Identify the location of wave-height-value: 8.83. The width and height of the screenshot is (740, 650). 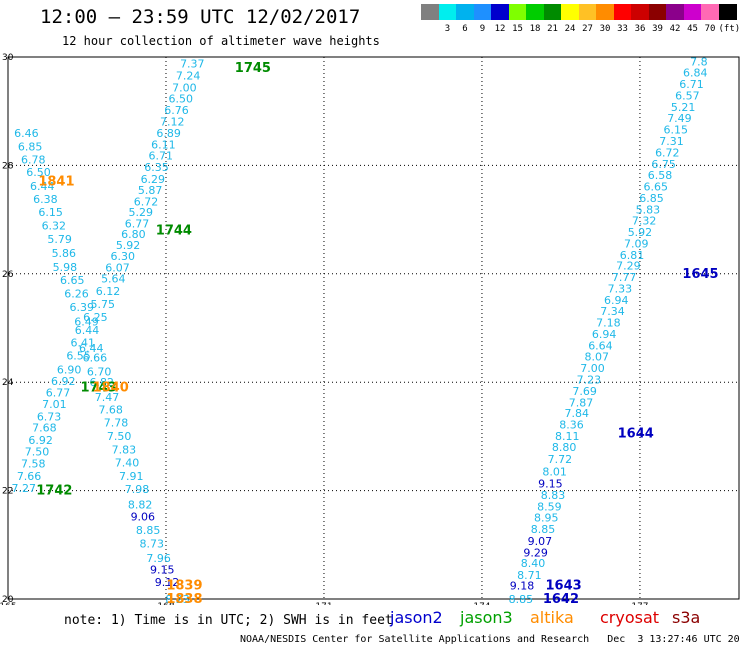
(553, 495).